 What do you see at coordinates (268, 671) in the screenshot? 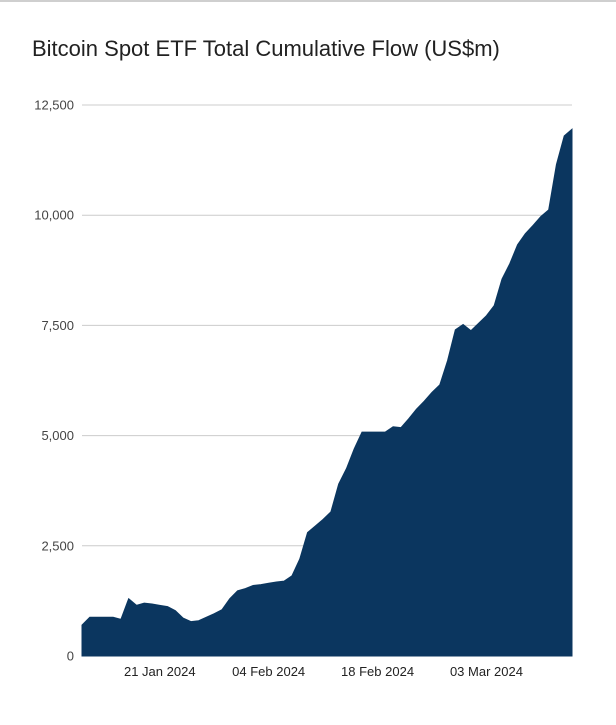
I see `x-tick-label: 04 Feb 2024` at bounding box center [268, 671].